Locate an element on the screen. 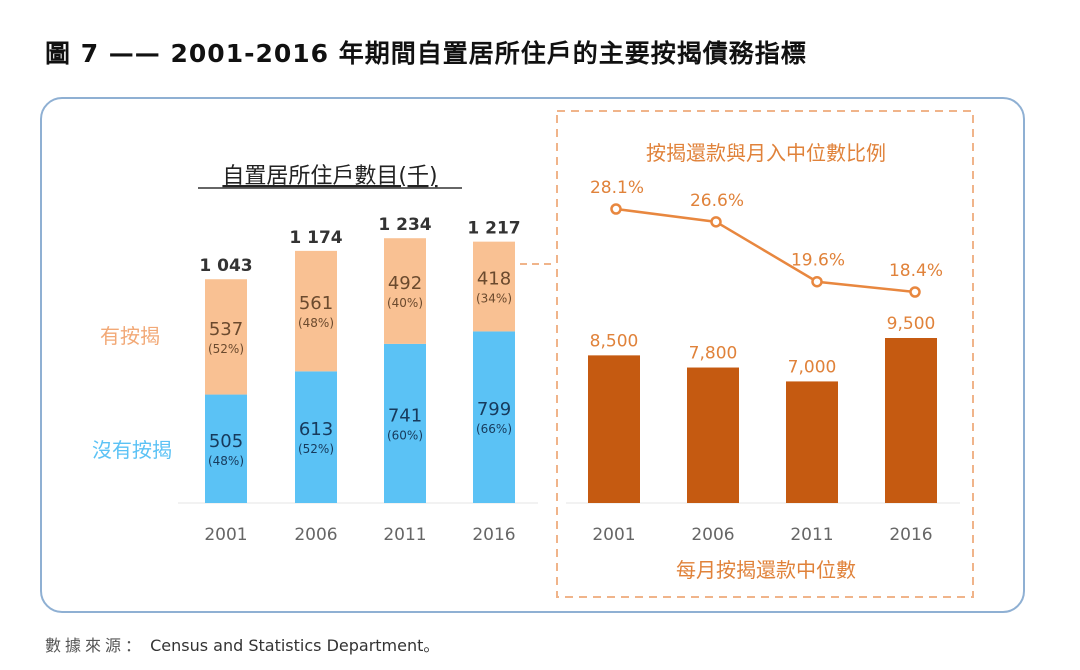 Image resolution: width=1080 pixels, height=670 pixels. x-tick-2001: 2001 is located at coordinates (225, 535).